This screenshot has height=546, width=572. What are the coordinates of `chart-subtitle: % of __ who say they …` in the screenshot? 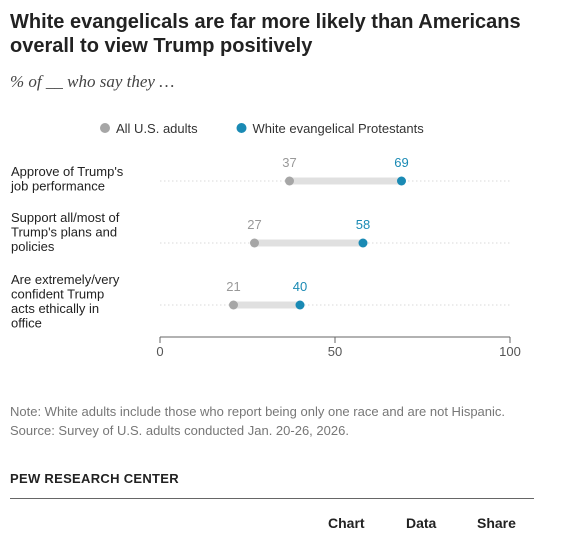 It's located at (92, 81).